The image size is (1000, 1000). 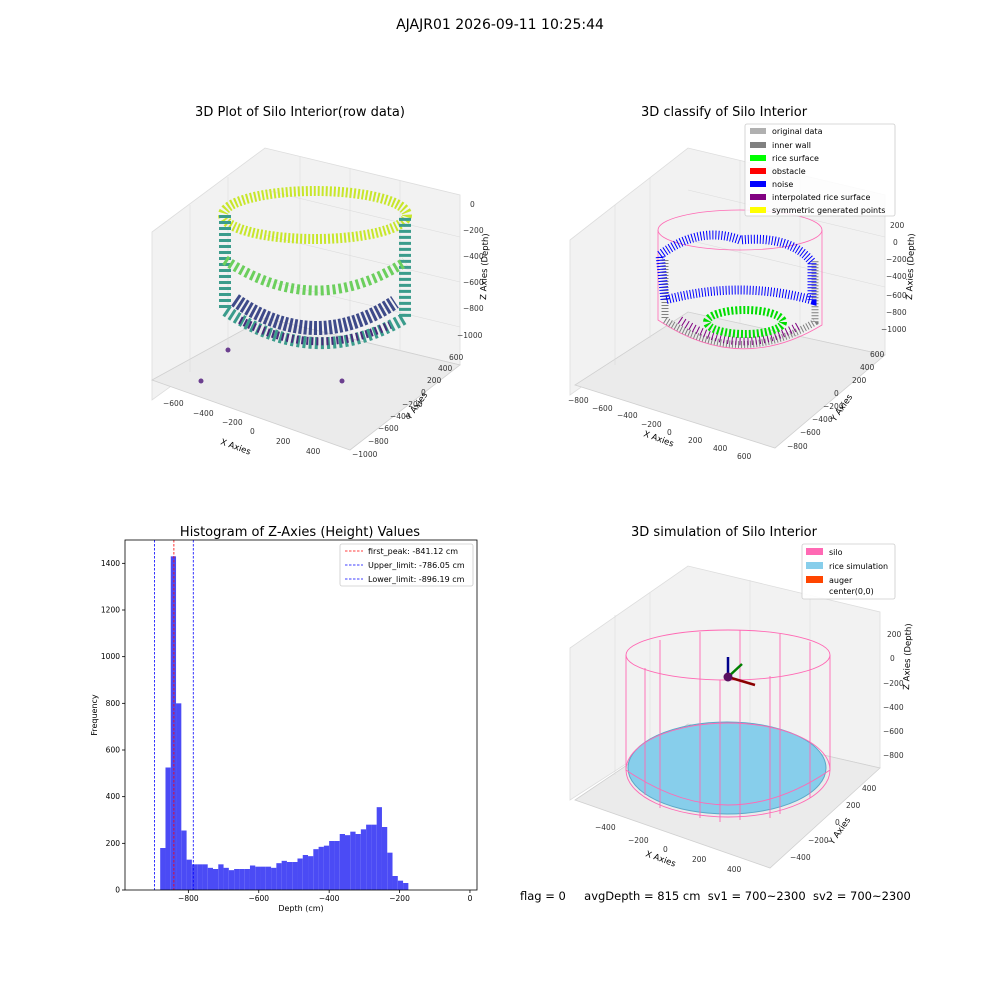 I want to click on legend-swatch-inner-wall, so click(x=758, y=145).